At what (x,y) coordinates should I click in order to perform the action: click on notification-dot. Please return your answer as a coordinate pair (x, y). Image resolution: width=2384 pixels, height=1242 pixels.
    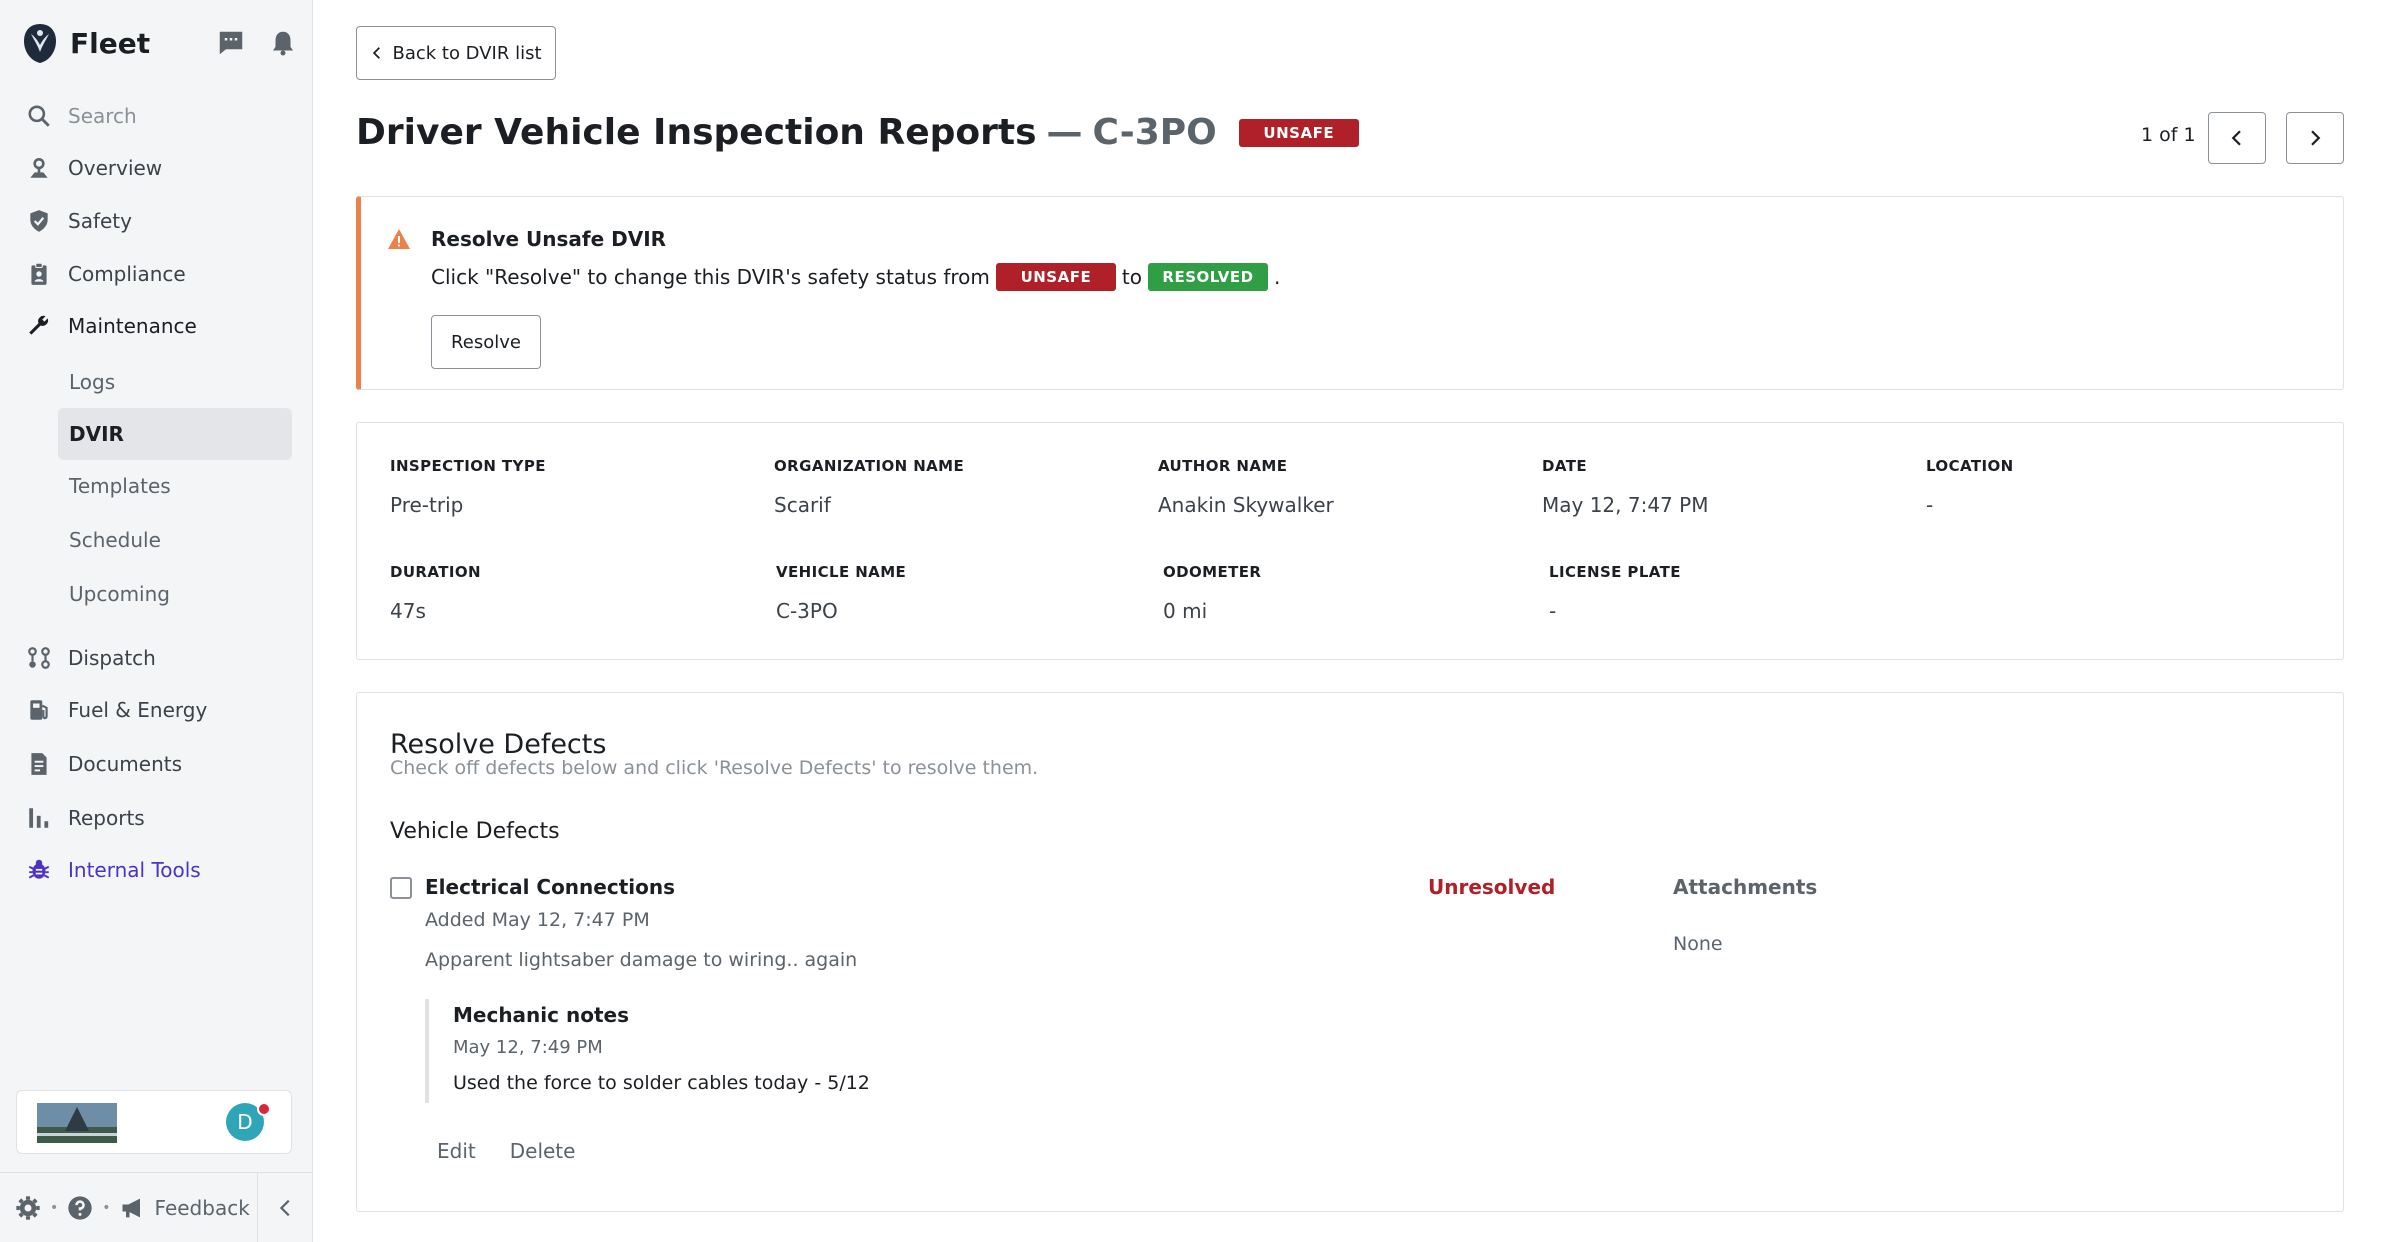
    Looking at the image, I should click on (264, 1109).